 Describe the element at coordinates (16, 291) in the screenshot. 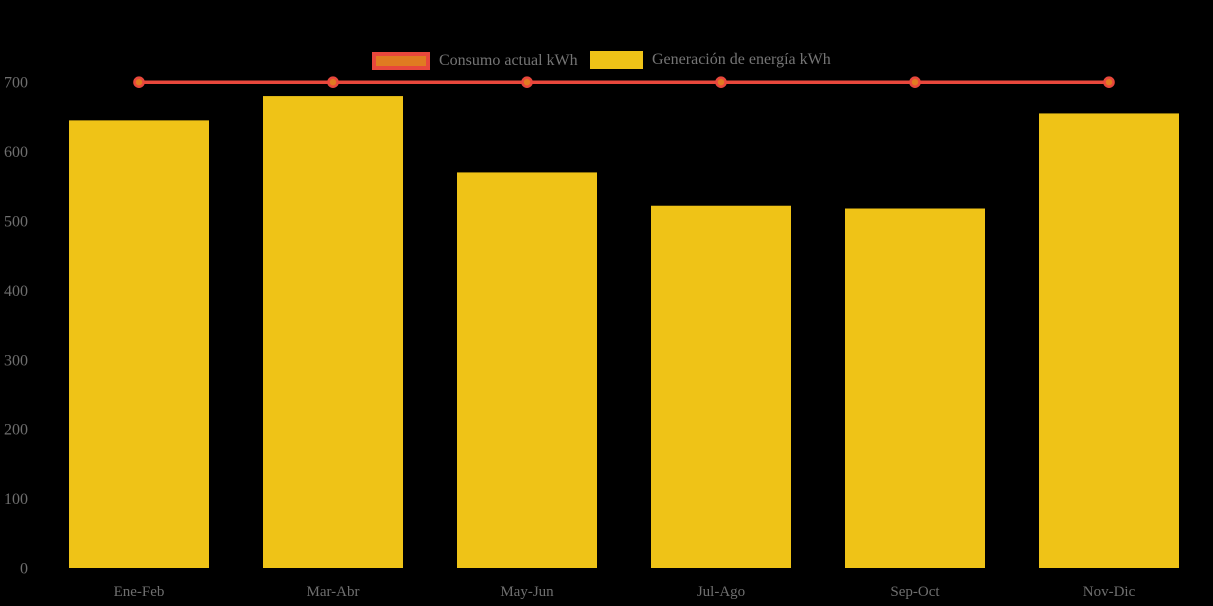

I see `y-axis-tick-label: 400` at that location.